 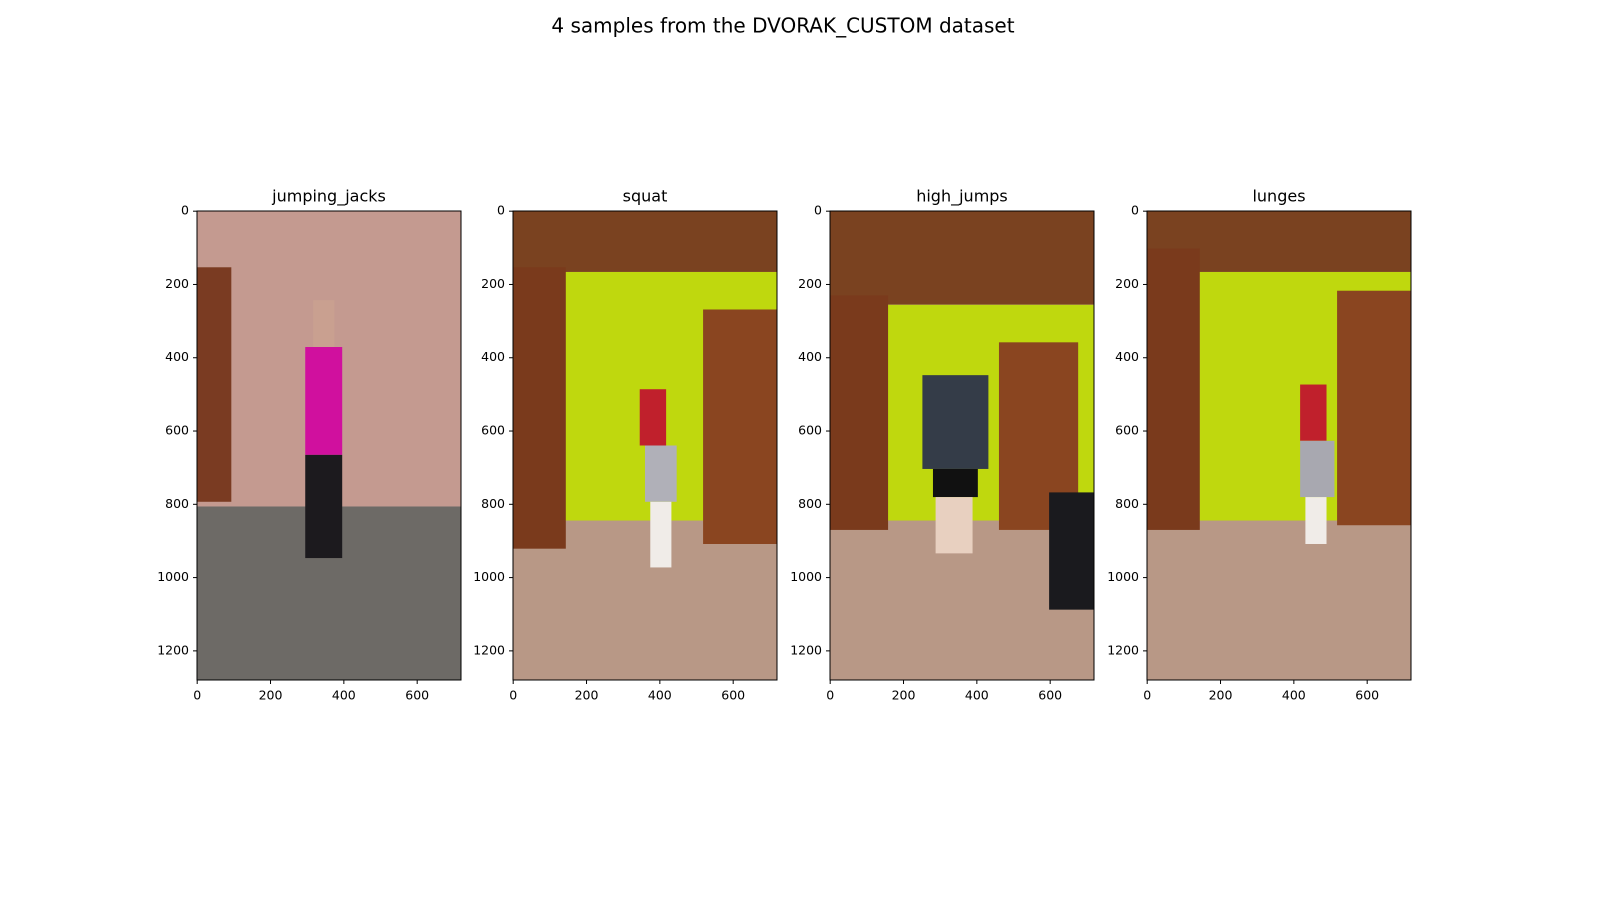 I want to click on figure-title: 4 samples from the DVORAK_CUSTOM dataset, so click(x=782, y=26).